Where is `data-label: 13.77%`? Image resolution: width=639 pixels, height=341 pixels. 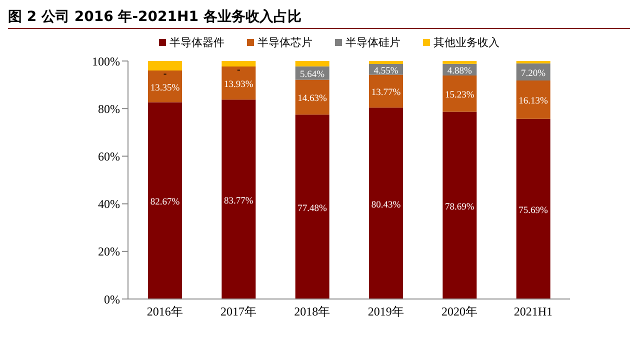
data-label: 13.77% is located at coordinates (386, 93).